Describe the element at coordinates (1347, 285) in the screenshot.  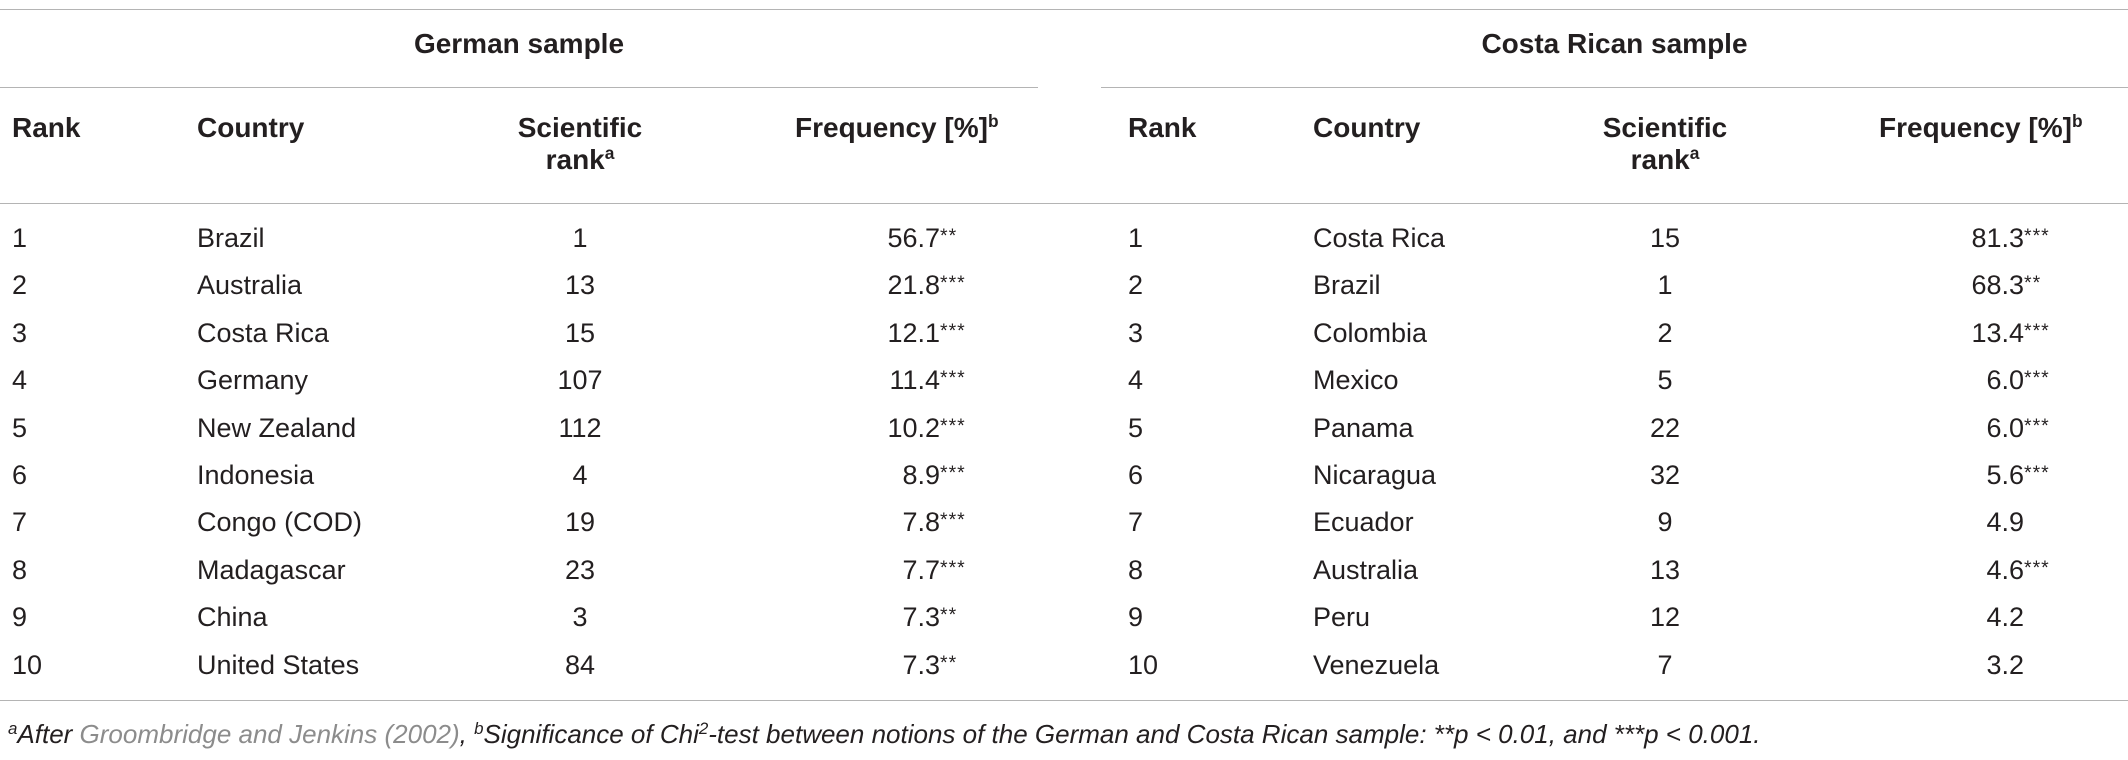
I see `costa-rican-row-country: Brazil` at that location.